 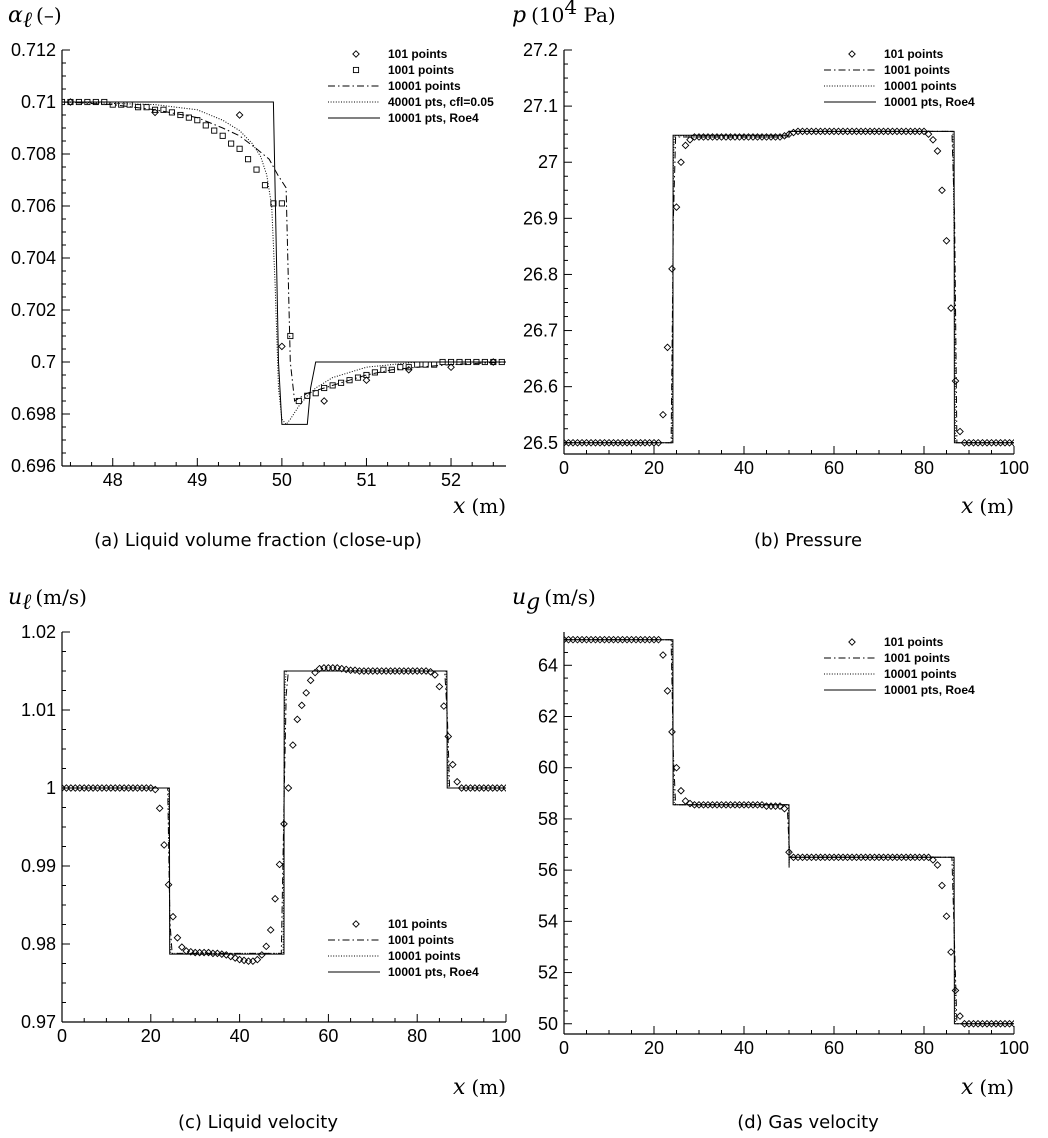 I want to click on y-tick-label: 26.6, so click(x=540, y=387).